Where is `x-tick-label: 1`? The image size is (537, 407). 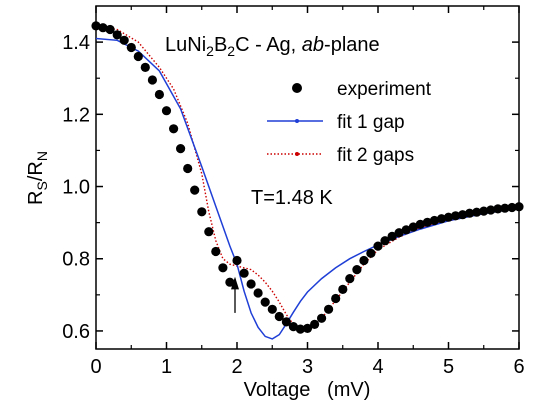
x-tick-label: 1 is located at coordinates (166, 367).